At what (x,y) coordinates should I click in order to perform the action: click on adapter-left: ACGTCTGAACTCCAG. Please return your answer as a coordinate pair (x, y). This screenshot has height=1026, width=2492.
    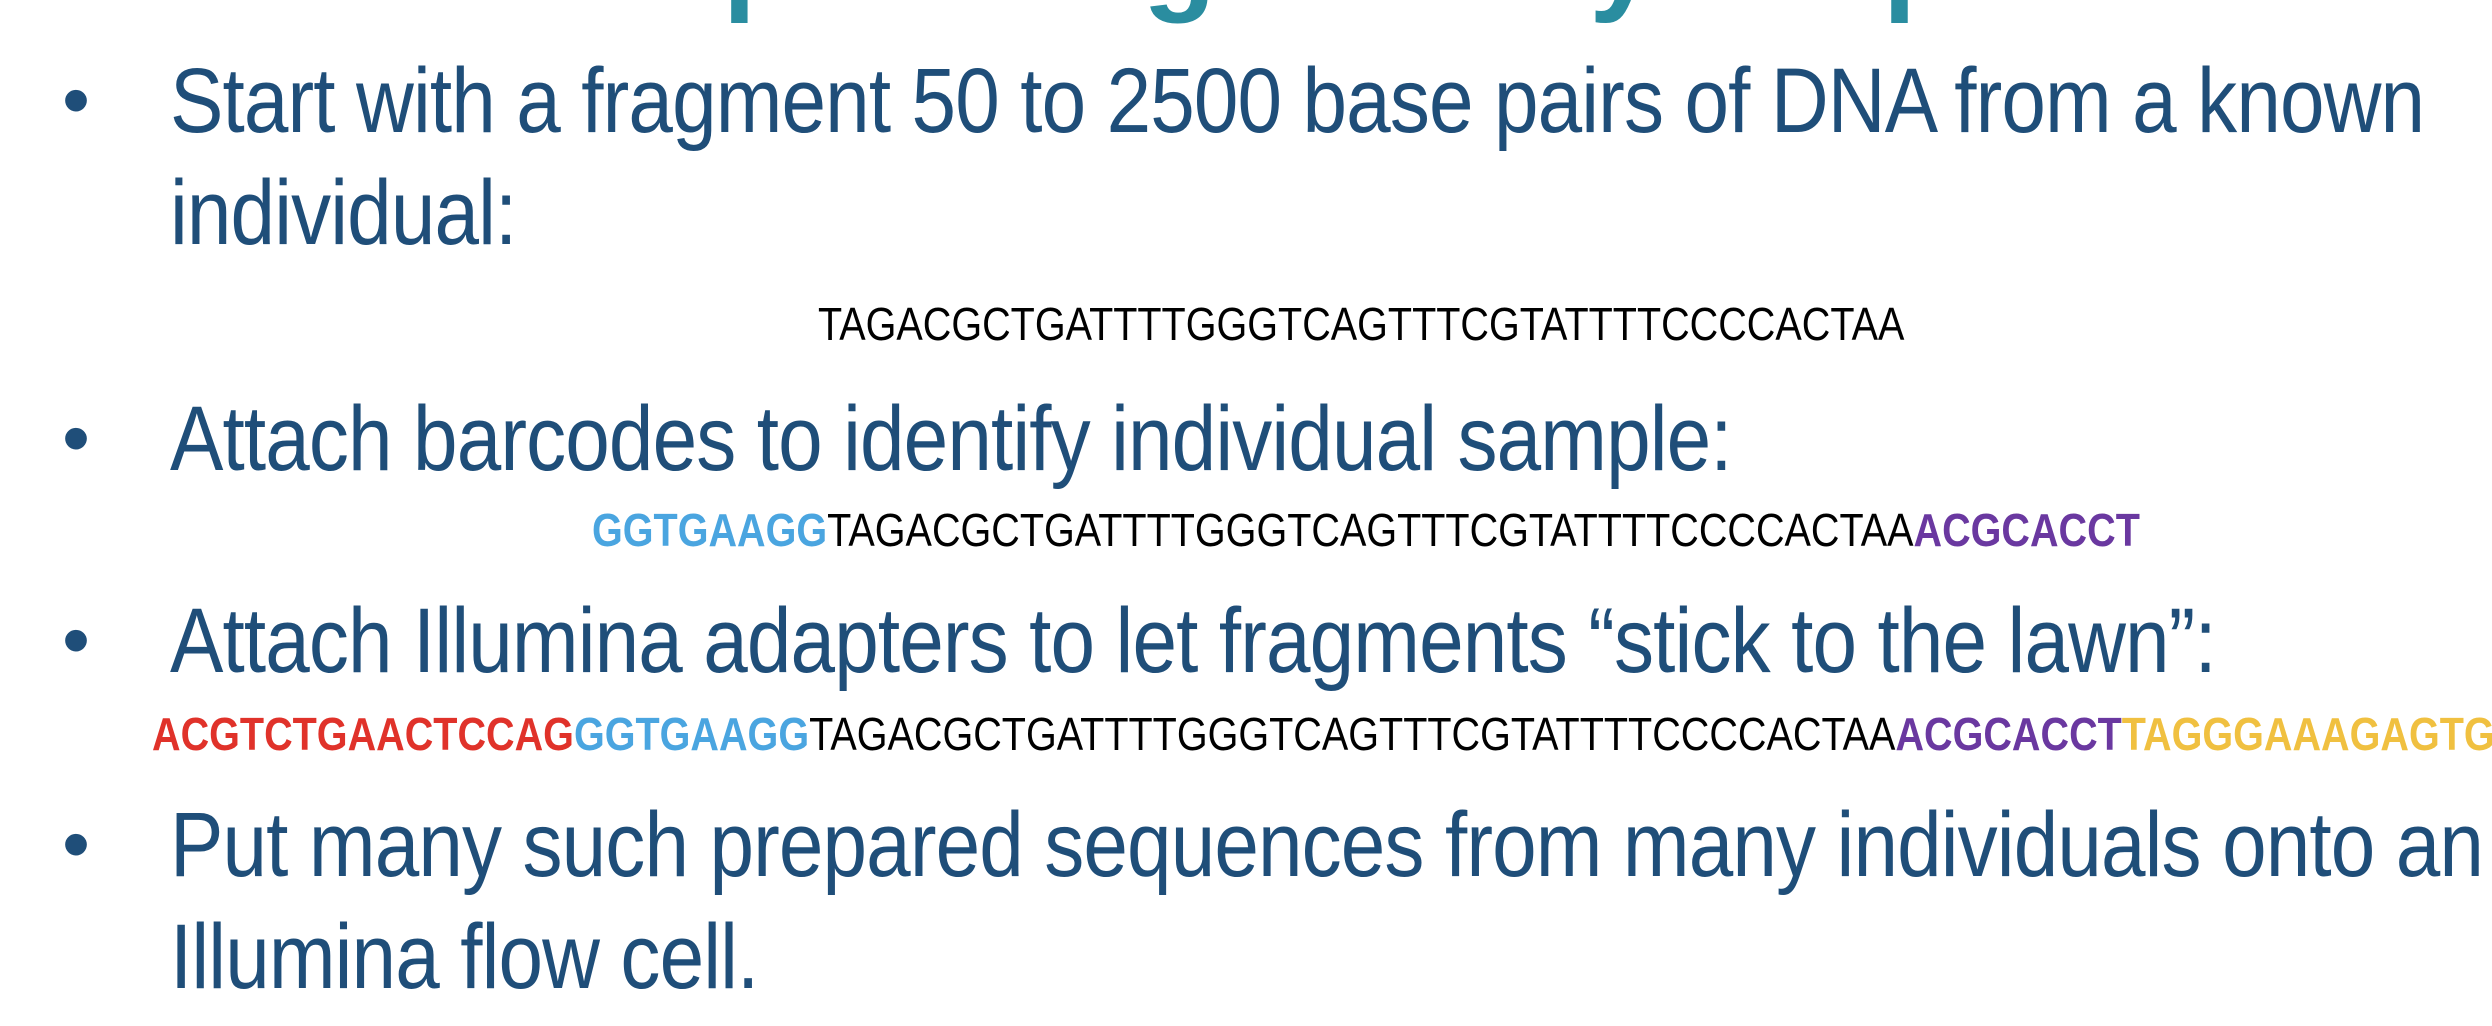
    Looking at the image, I should click on (363, 734).